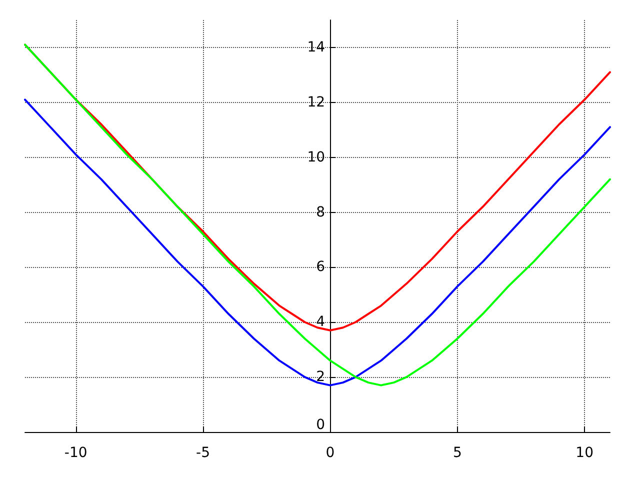 Image resolution: width=640 pixels, height=480 pixels. What do you see at coordinates (76, 453) in the screenshot?
I see `x-tick-label: -10` at bounding box center [76, 453].